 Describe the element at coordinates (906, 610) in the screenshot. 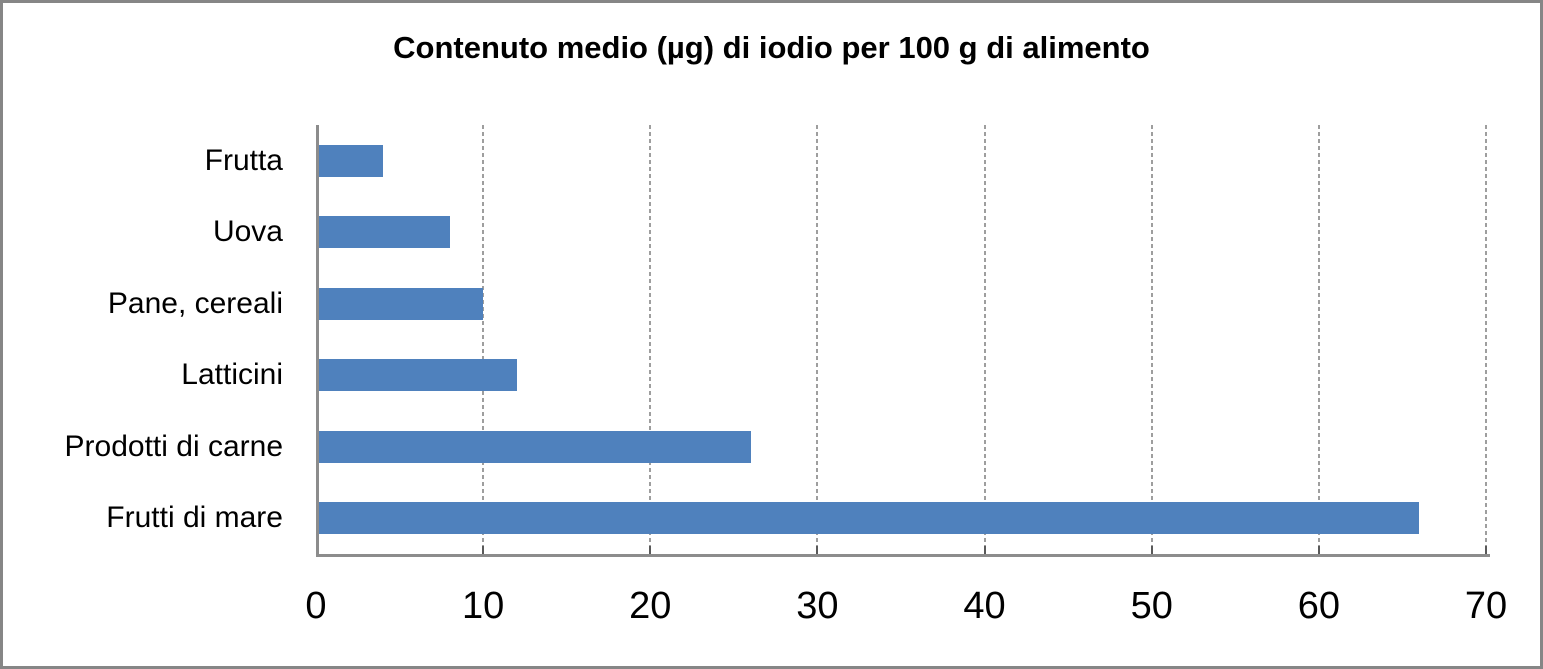

I see `x-tick-labels: 0 10 20 30 40 50 60 70` at that location.